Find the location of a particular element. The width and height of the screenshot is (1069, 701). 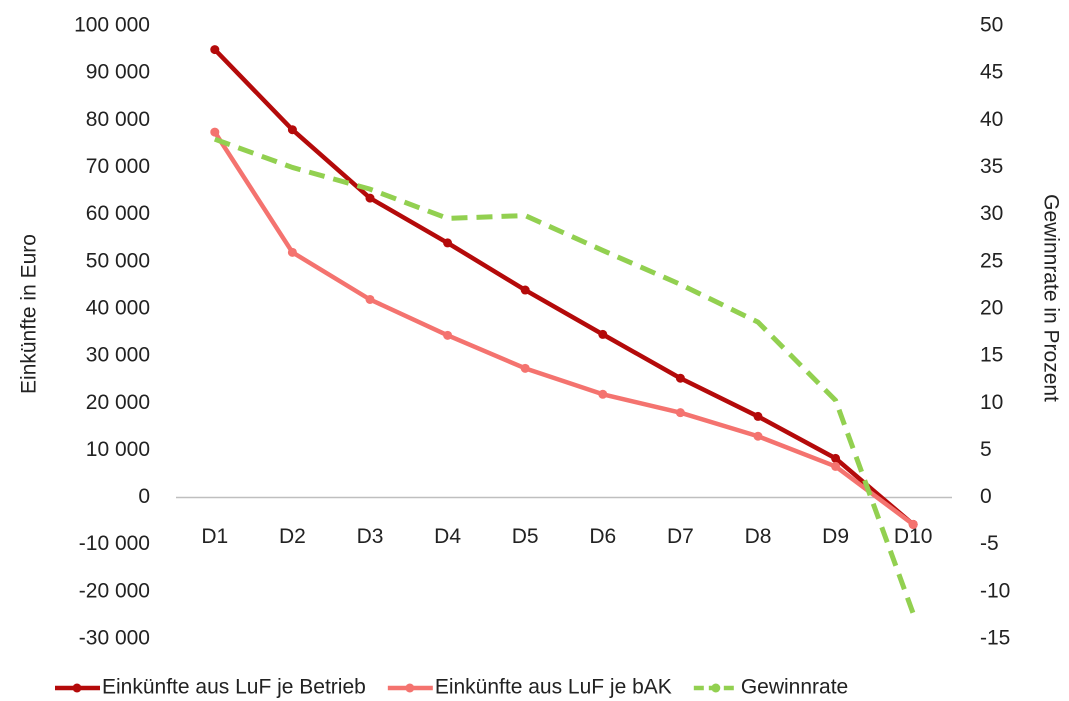

x-tick-label: D4 is located at coordinates (447, 536).